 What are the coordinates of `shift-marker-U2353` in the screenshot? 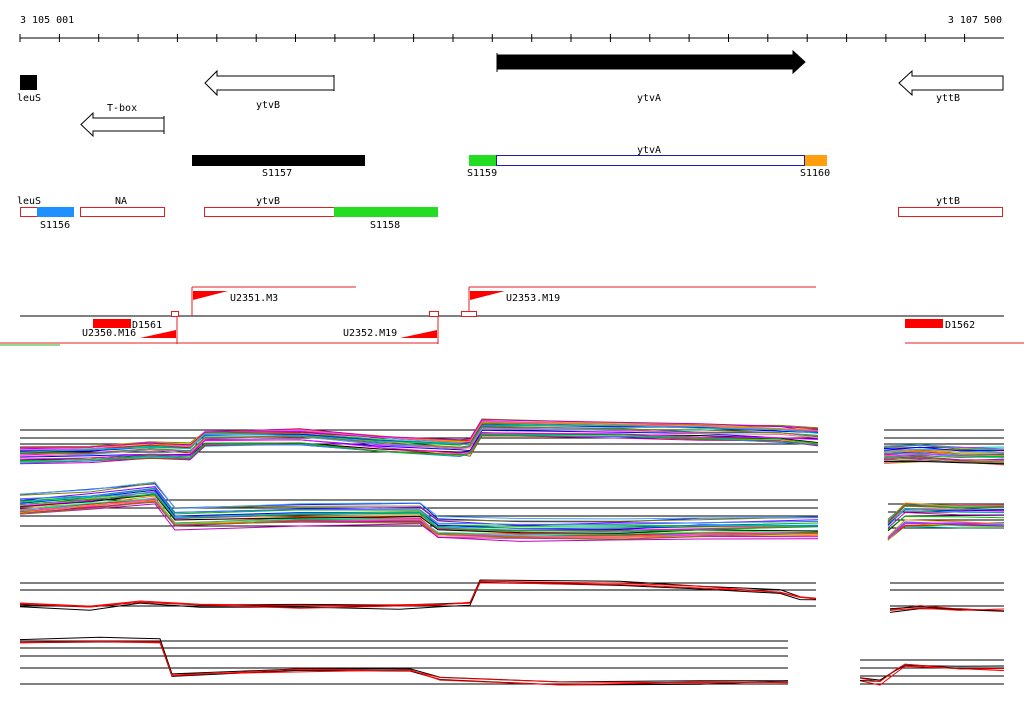 It's located at (469, 314).